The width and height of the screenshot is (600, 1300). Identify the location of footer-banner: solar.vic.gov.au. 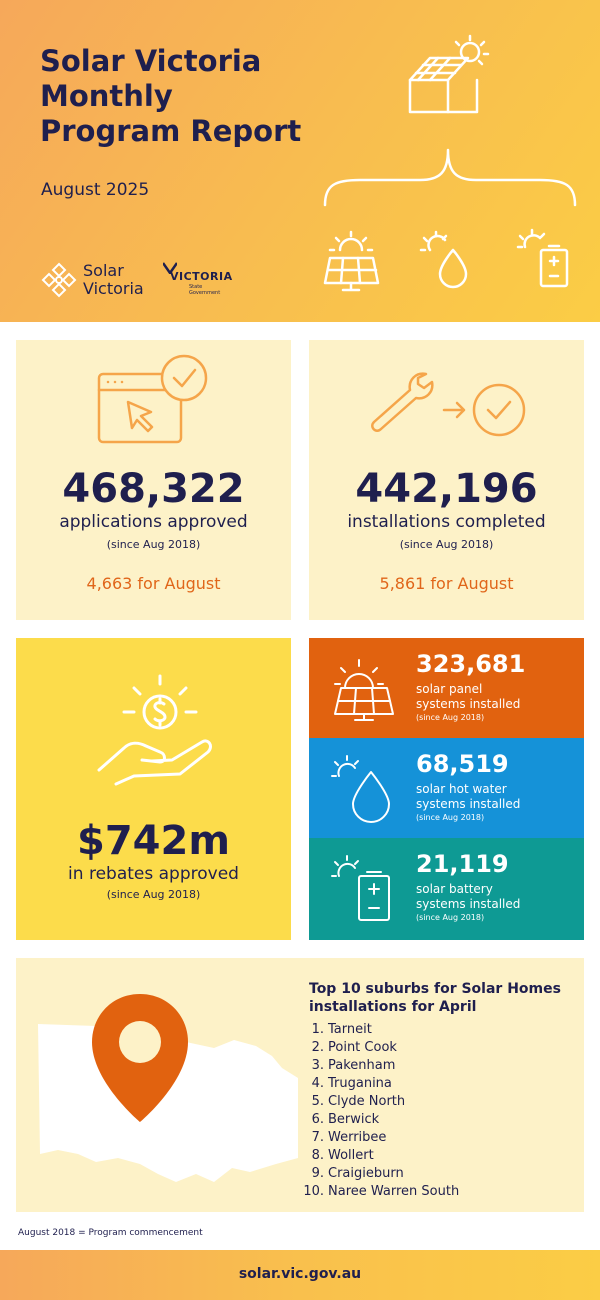
(300, 1275).